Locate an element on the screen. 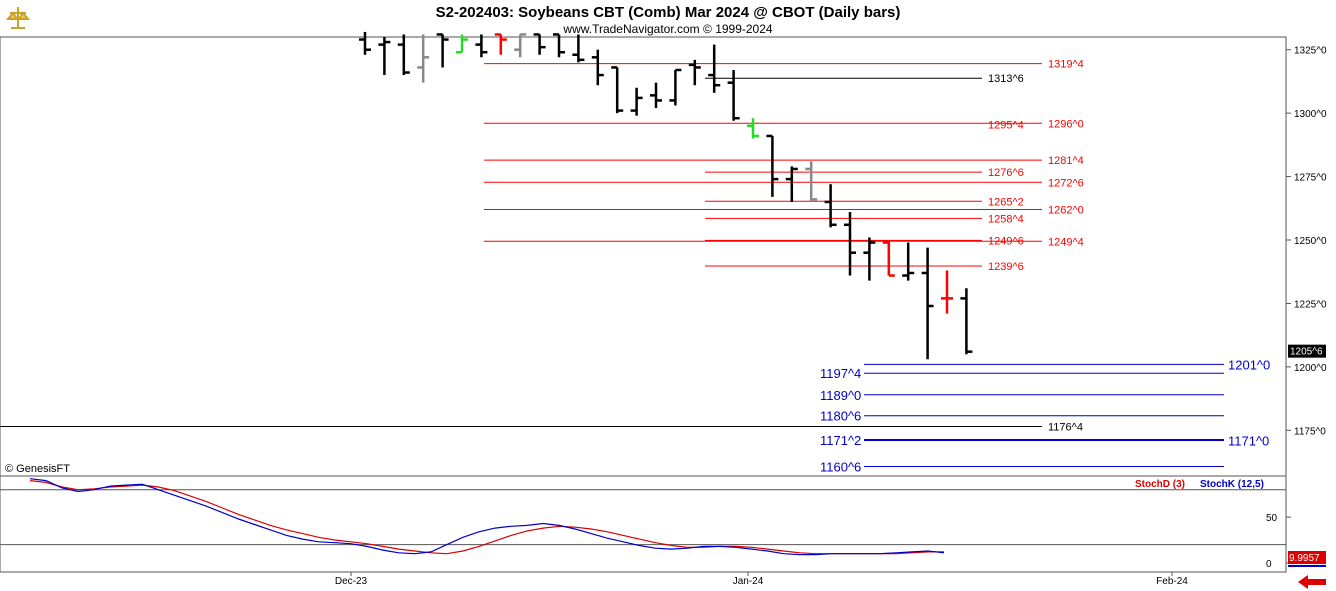 The image size is (1336, 591). stoch-tick-label: 50 is located at coordinates (1272, 518).